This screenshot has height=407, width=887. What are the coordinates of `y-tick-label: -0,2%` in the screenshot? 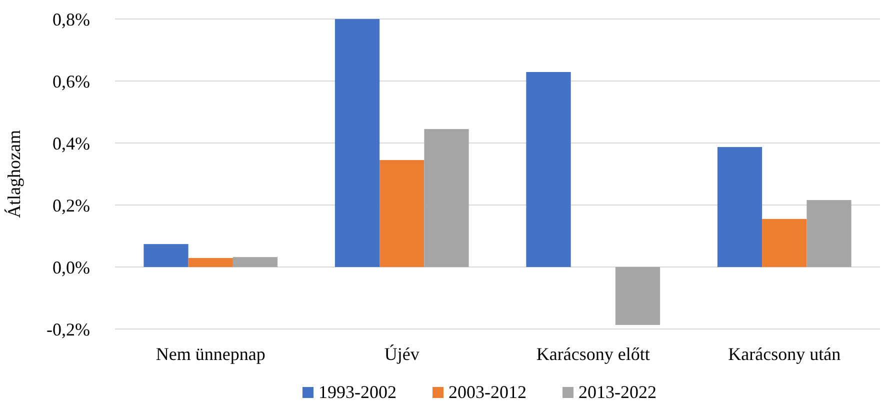 It's located at (68, 329).